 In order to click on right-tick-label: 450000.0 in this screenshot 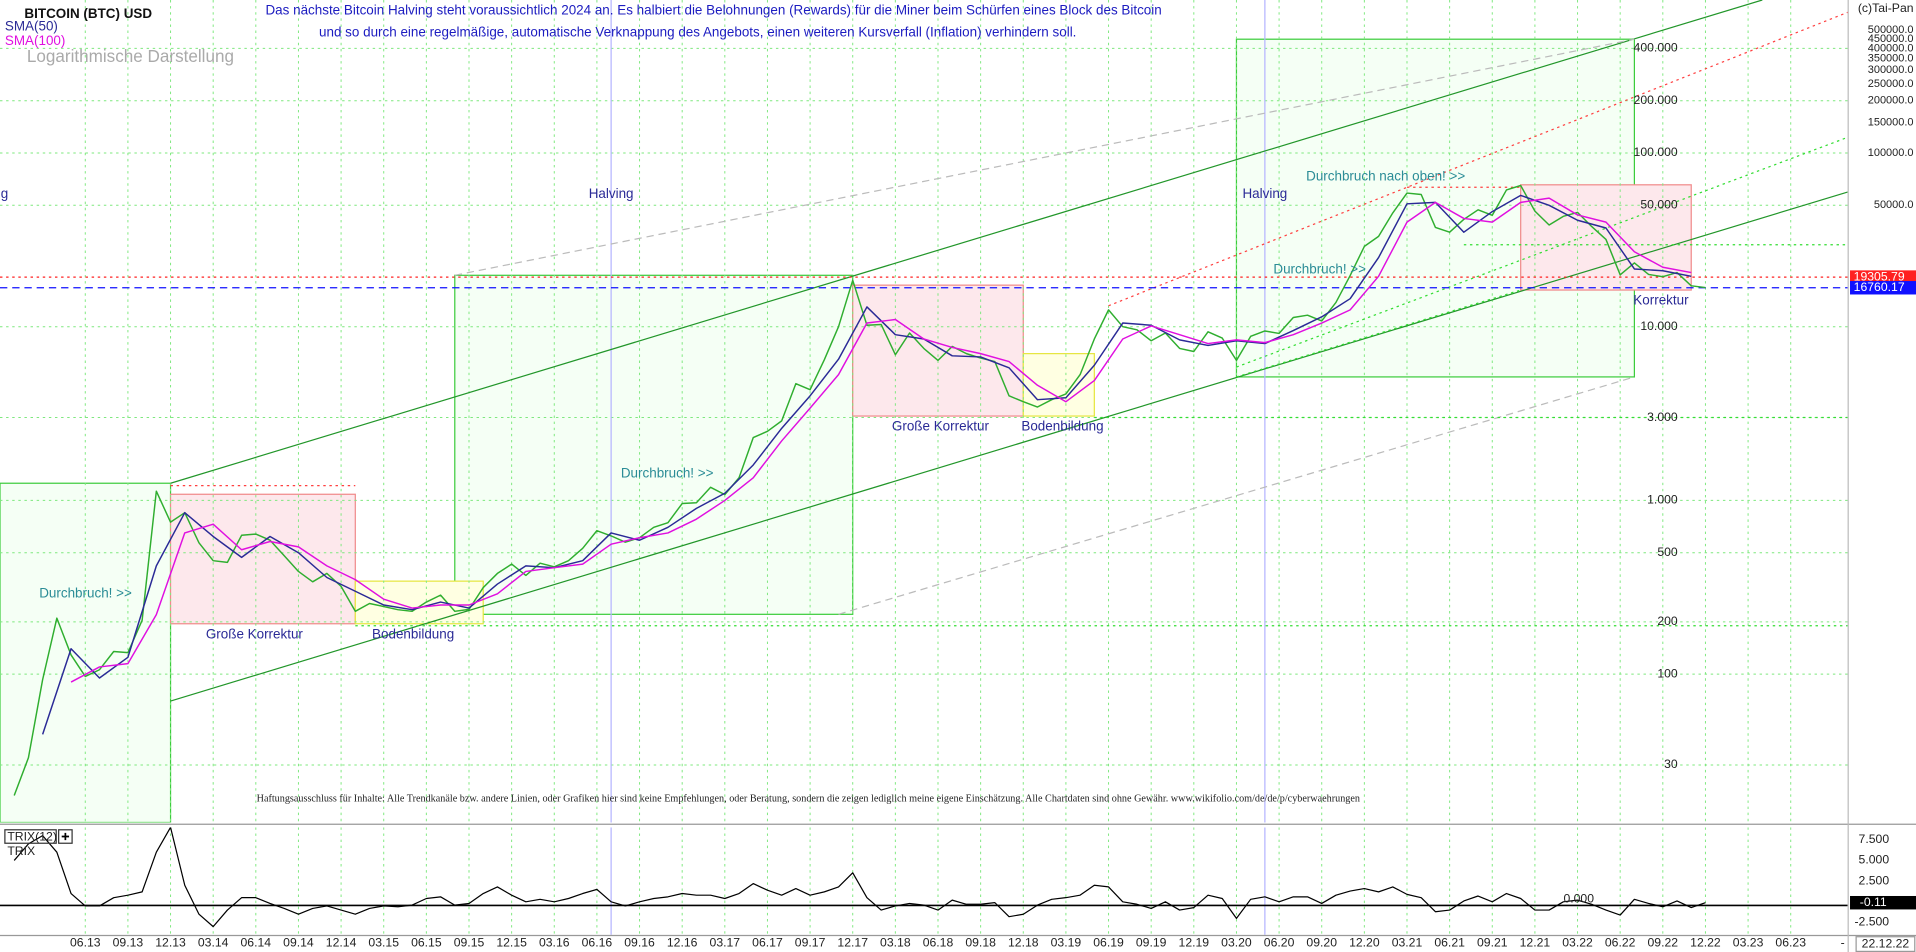, I will do `click(1891, 39)`.